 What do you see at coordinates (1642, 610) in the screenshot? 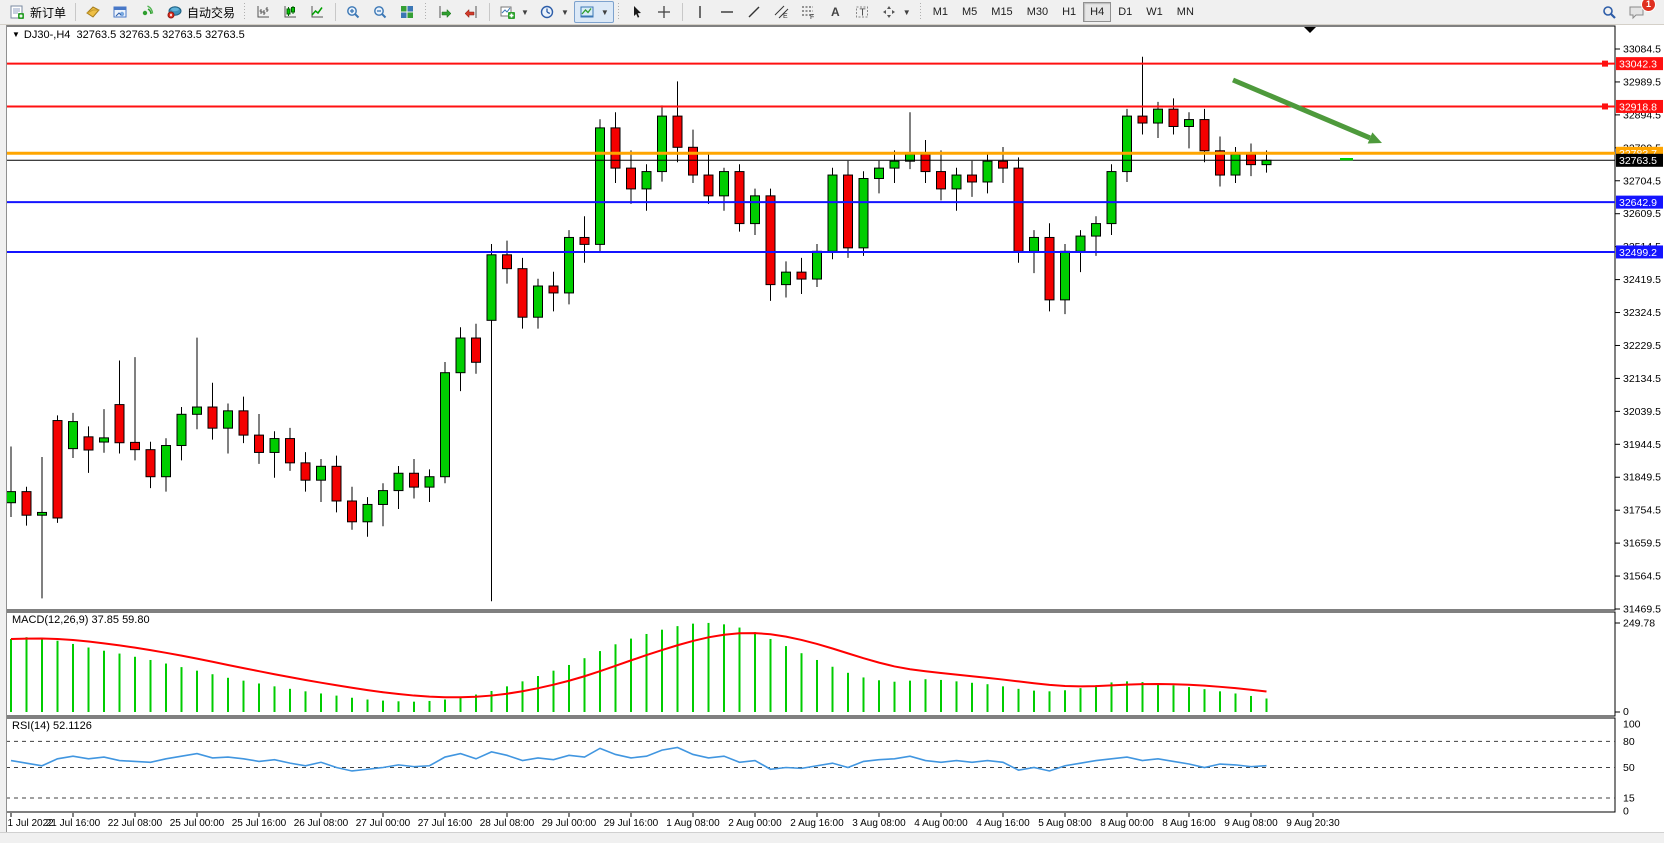
I see `price-tick-label: 31469.5` at bounding box center [1642, 610].